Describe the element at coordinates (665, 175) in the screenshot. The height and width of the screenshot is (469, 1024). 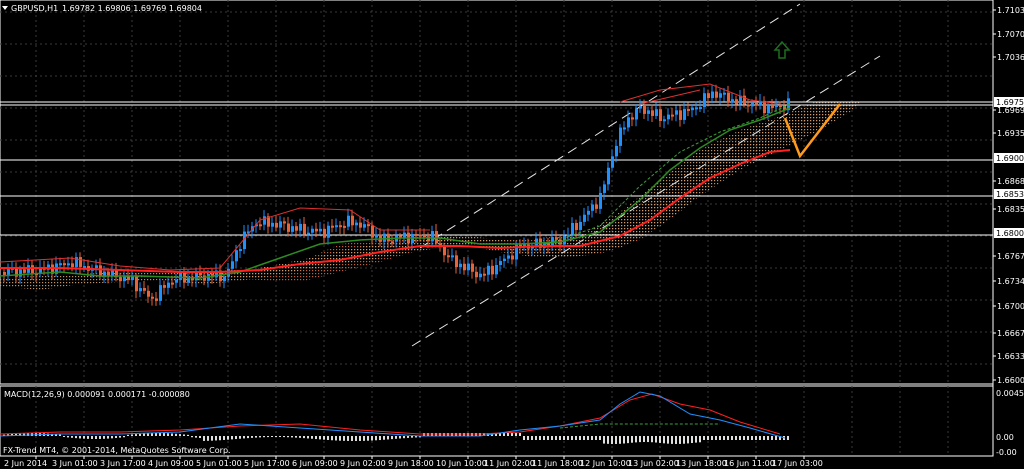
I see `ma-green-dash` at that location.